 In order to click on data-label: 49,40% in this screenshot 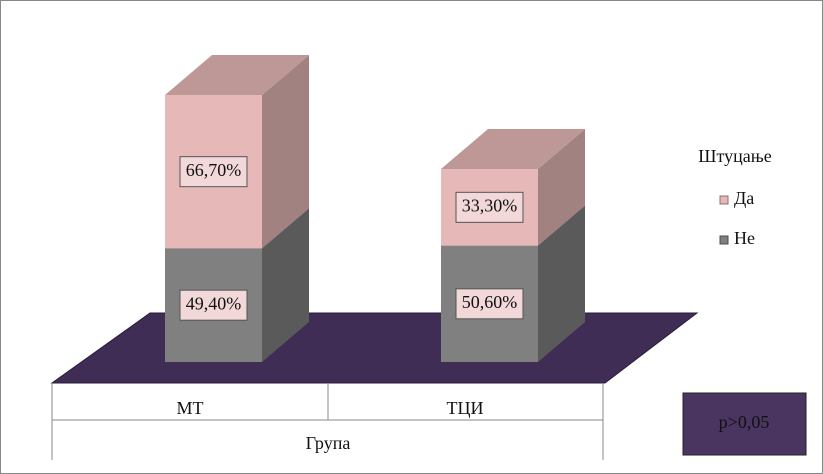, I will do `click(214, 303)`.